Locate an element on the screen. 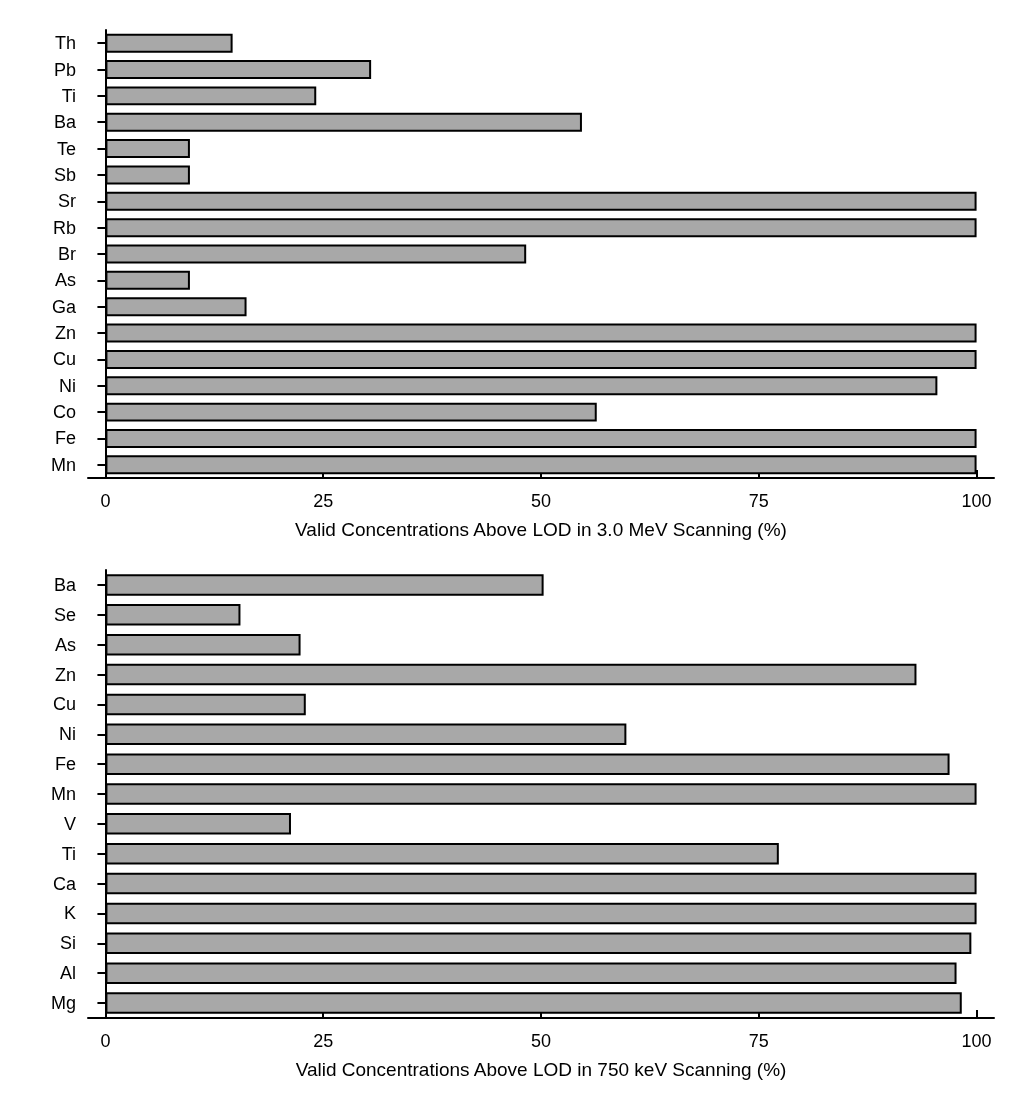  y-tick-label: Pb is located at coordinates (64, 69).